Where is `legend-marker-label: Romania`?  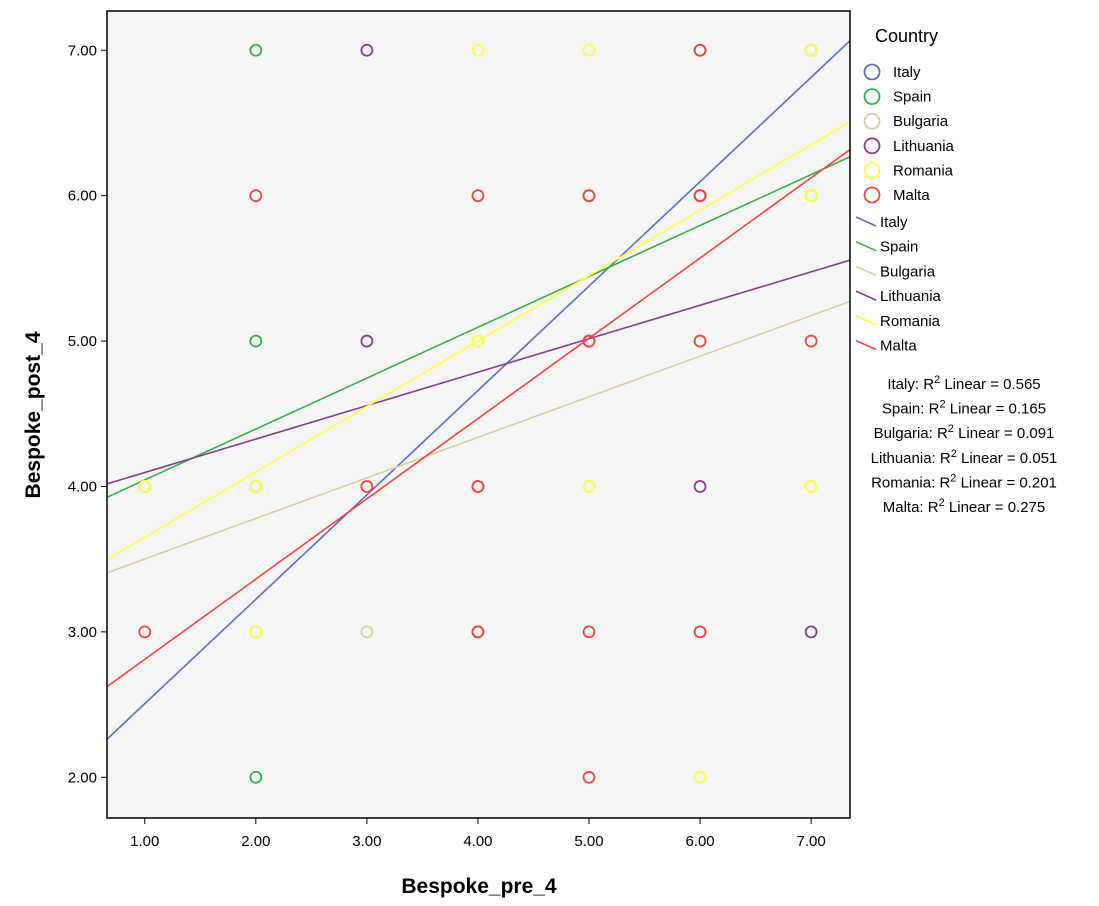 legend-marker-label: Romania is located at coordinates (923, 170).